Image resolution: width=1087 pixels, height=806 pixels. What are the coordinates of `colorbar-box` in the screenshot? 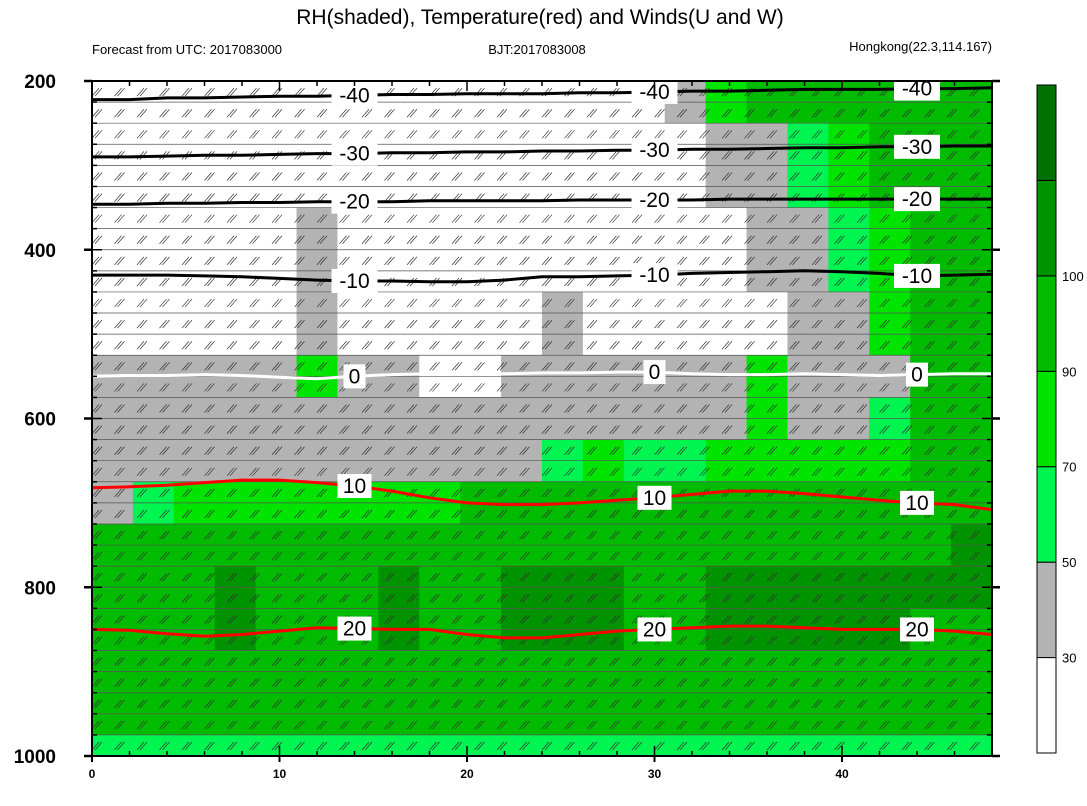 It's located at (1046, 323).